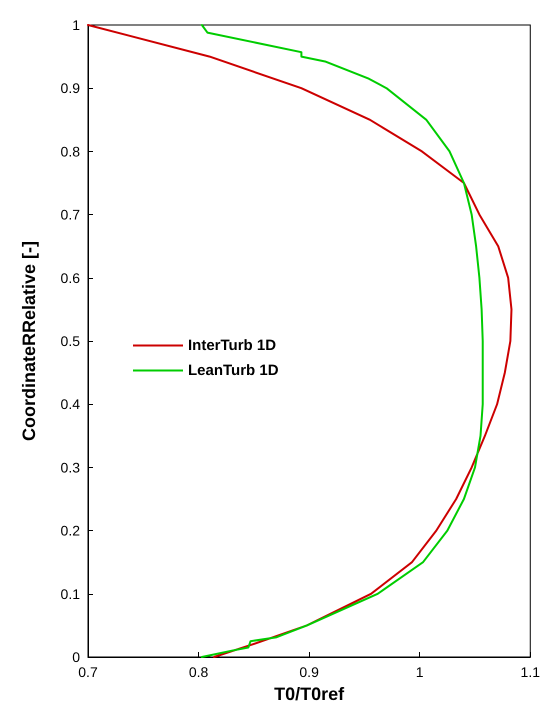 The height and width of the screenshot is (720, 551). I want to click on y-tick-label: 0.8, so click(70, 151).